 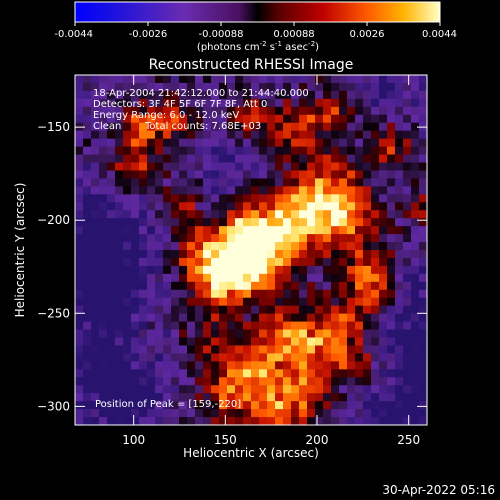 What do you see at coordinates (258, 46) in the screenshot?
I see `colorbar-unit-label: (photons cm-2 s-1 asec-2)` at bounding box center [258, 46].